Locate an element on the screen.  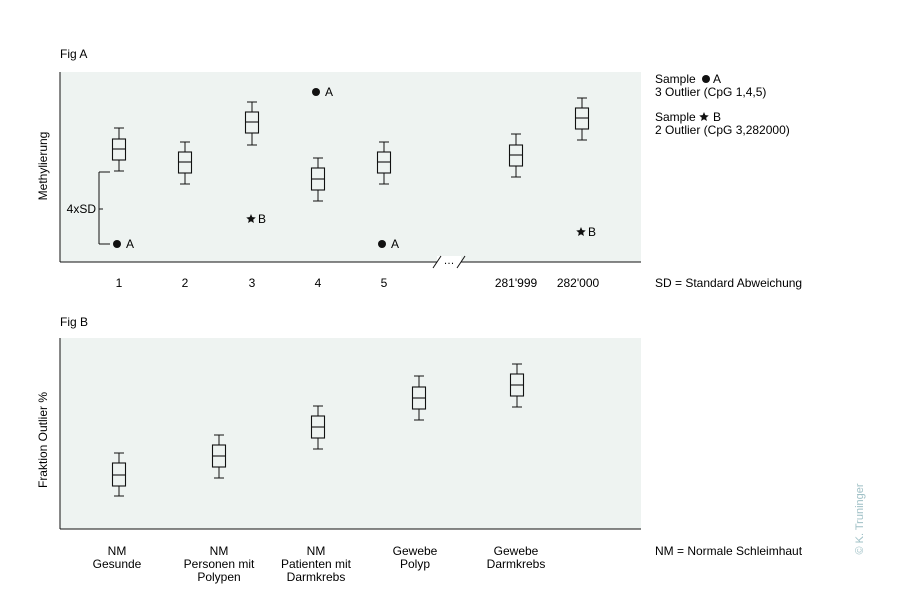
legend-sample-a-letter: A is located at coordinates (717, 79).